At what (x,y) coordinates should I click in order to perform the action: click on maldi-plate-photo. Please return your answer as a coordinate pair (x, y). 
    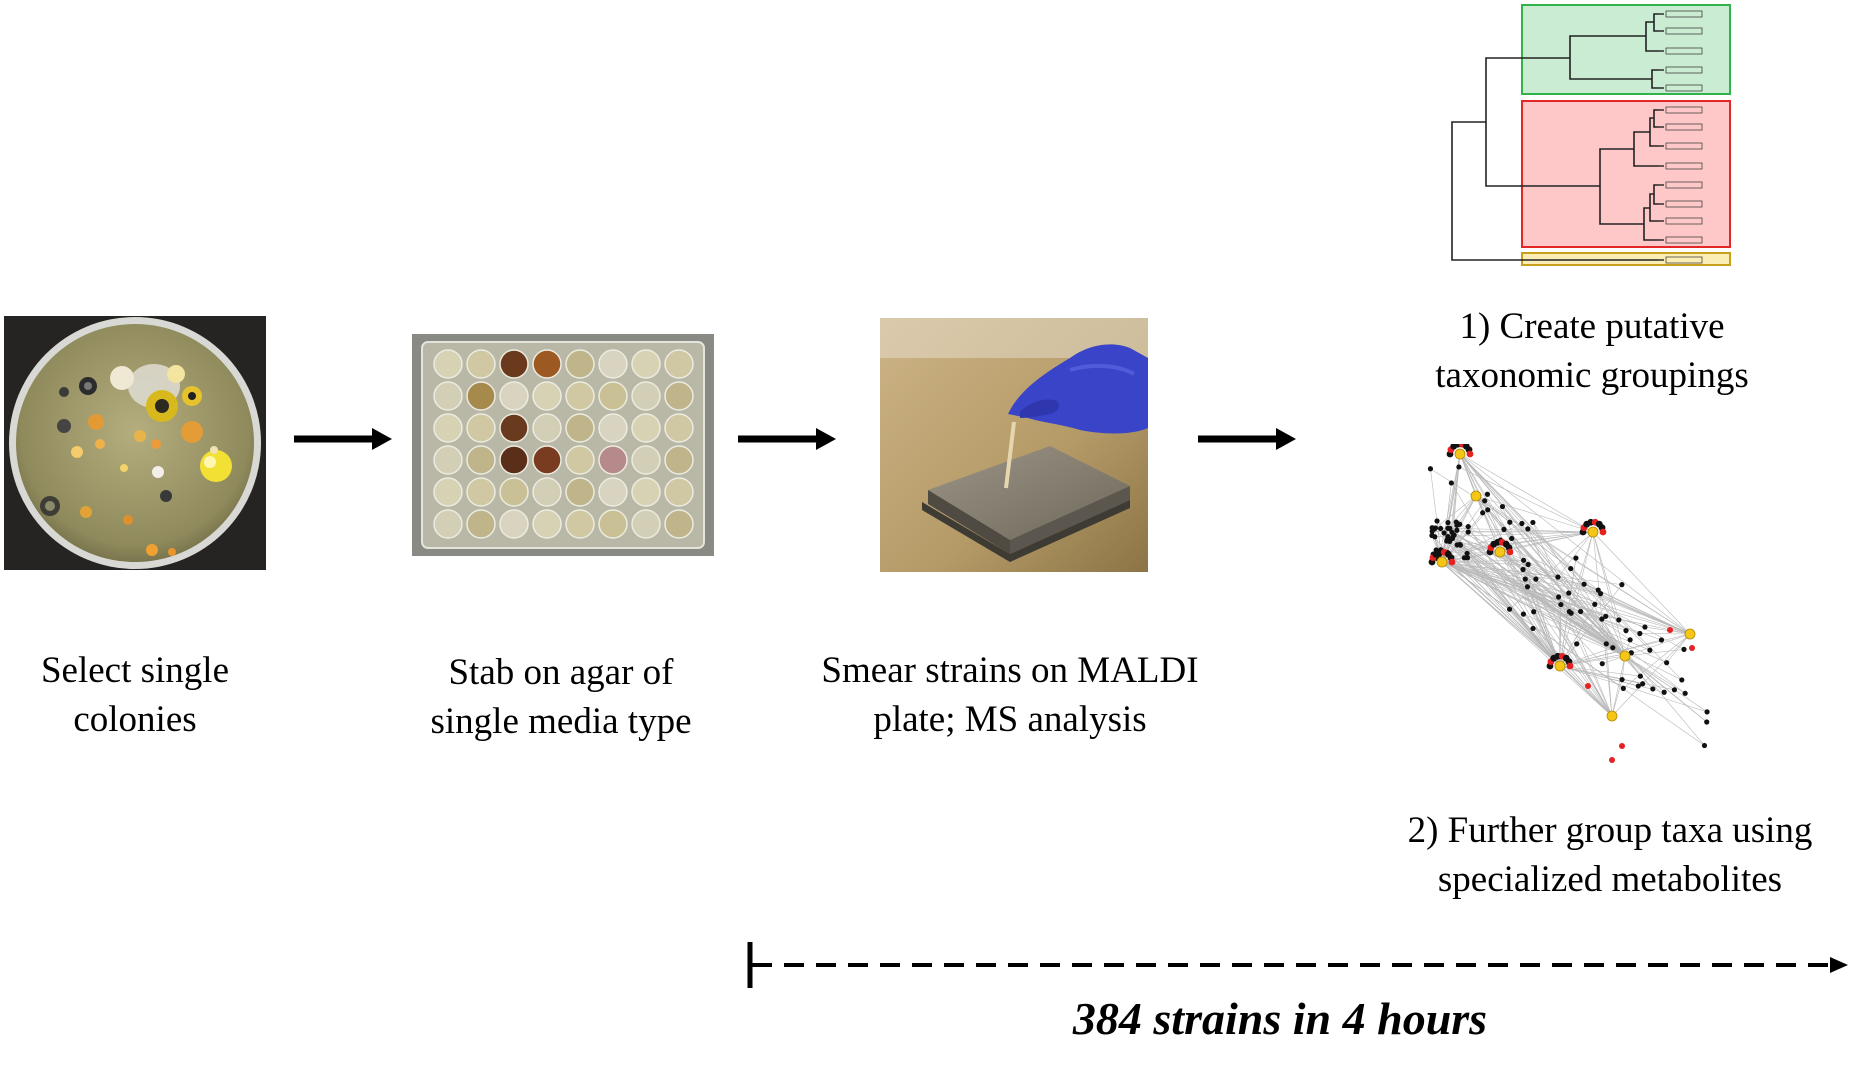
    Looking at the image, I should click on (1014, 445).